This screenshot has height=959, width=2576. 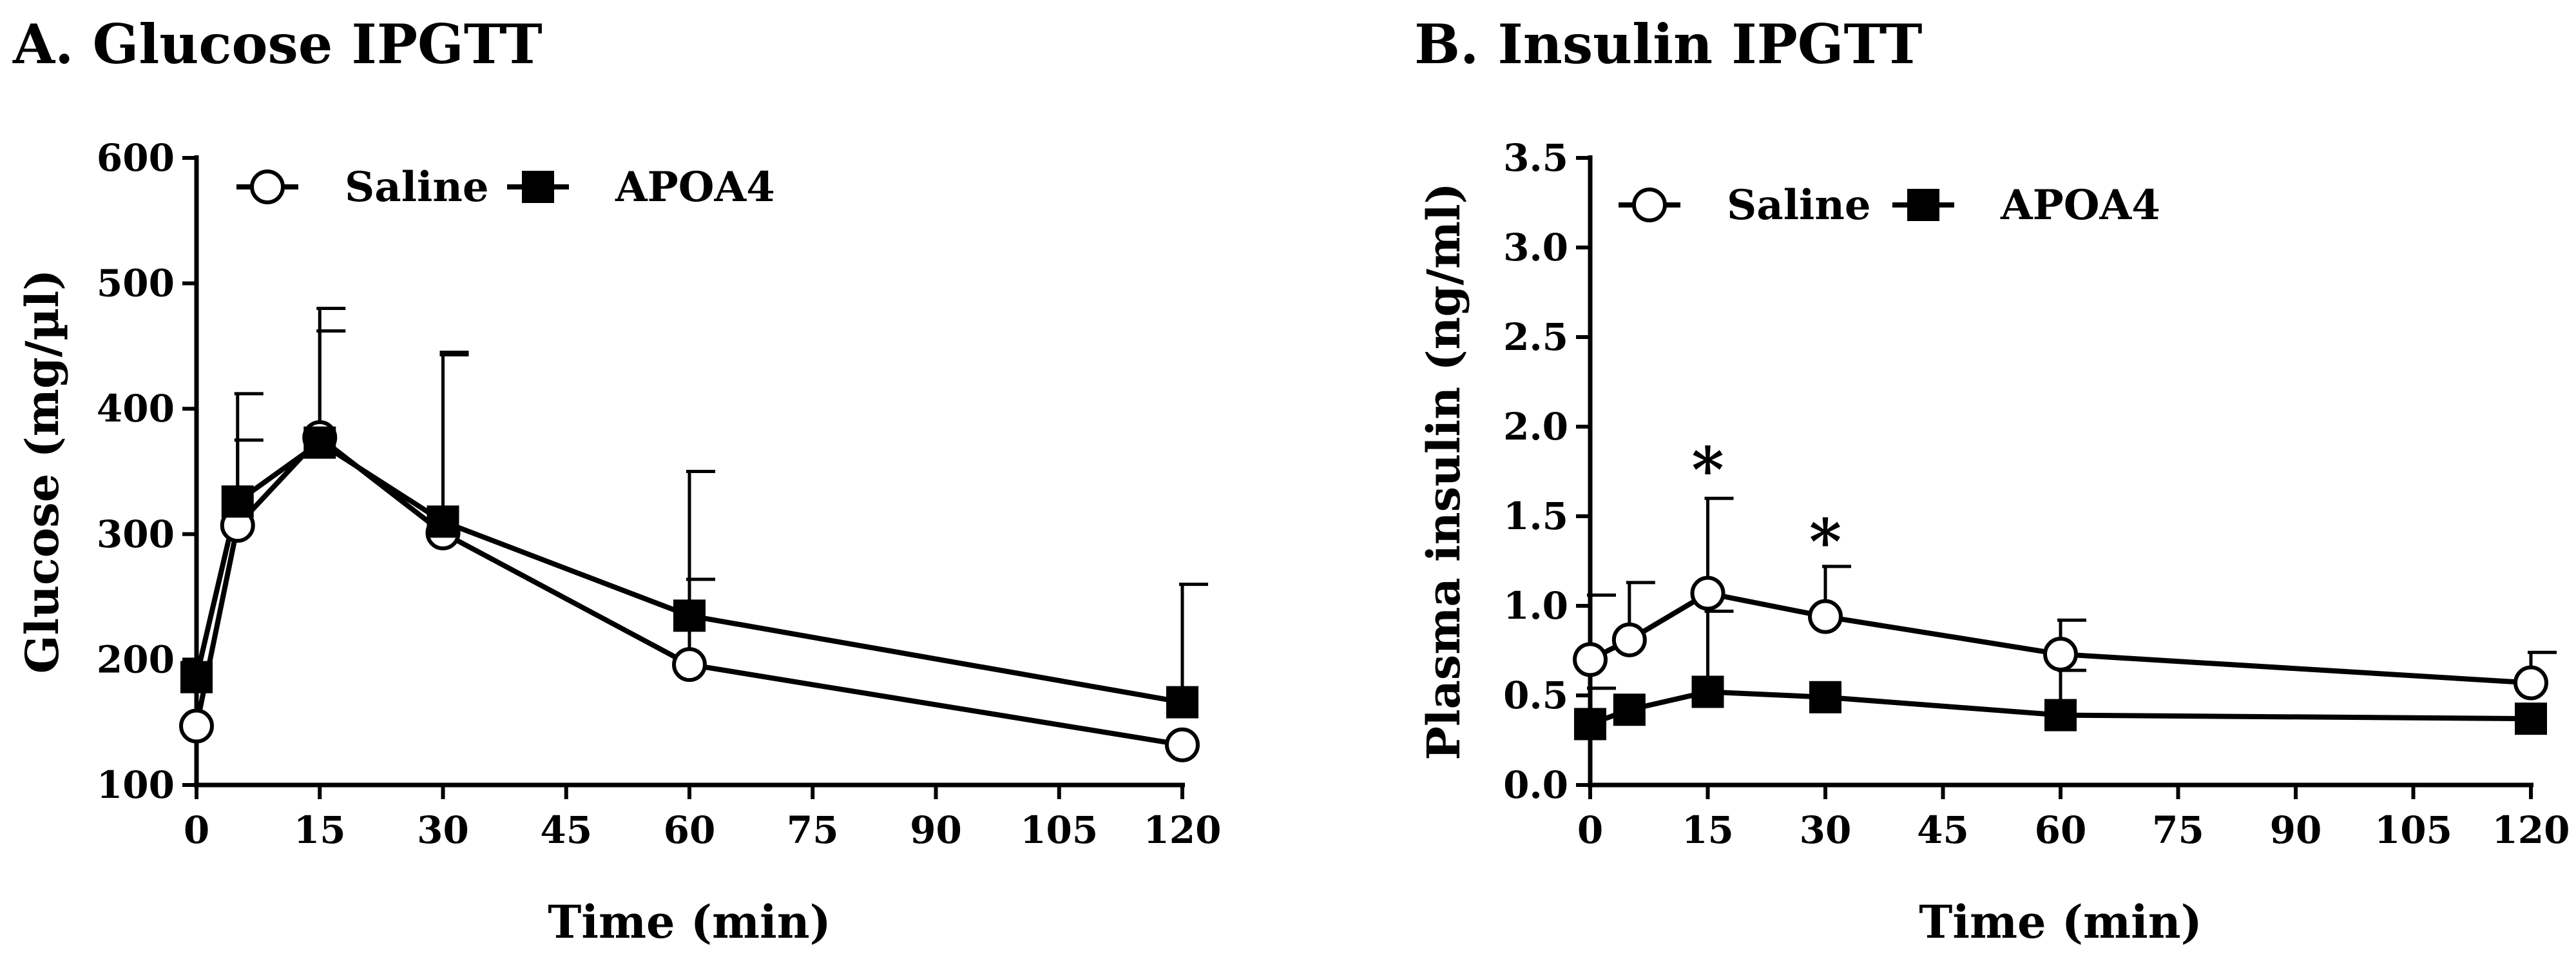 What do you see at coordinates (278, 44) in the screenshot?
I see `panel-title: A. Glucose IPGTT` at bounding box center [278, 44].